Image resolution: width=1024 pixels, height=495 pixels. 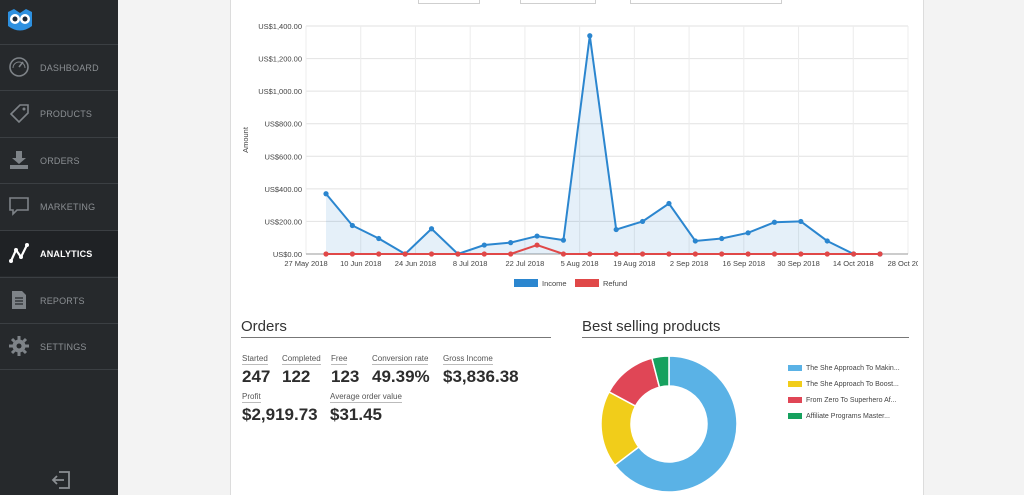 I want to click on best-selling-donut, so click(x=669, y=424).